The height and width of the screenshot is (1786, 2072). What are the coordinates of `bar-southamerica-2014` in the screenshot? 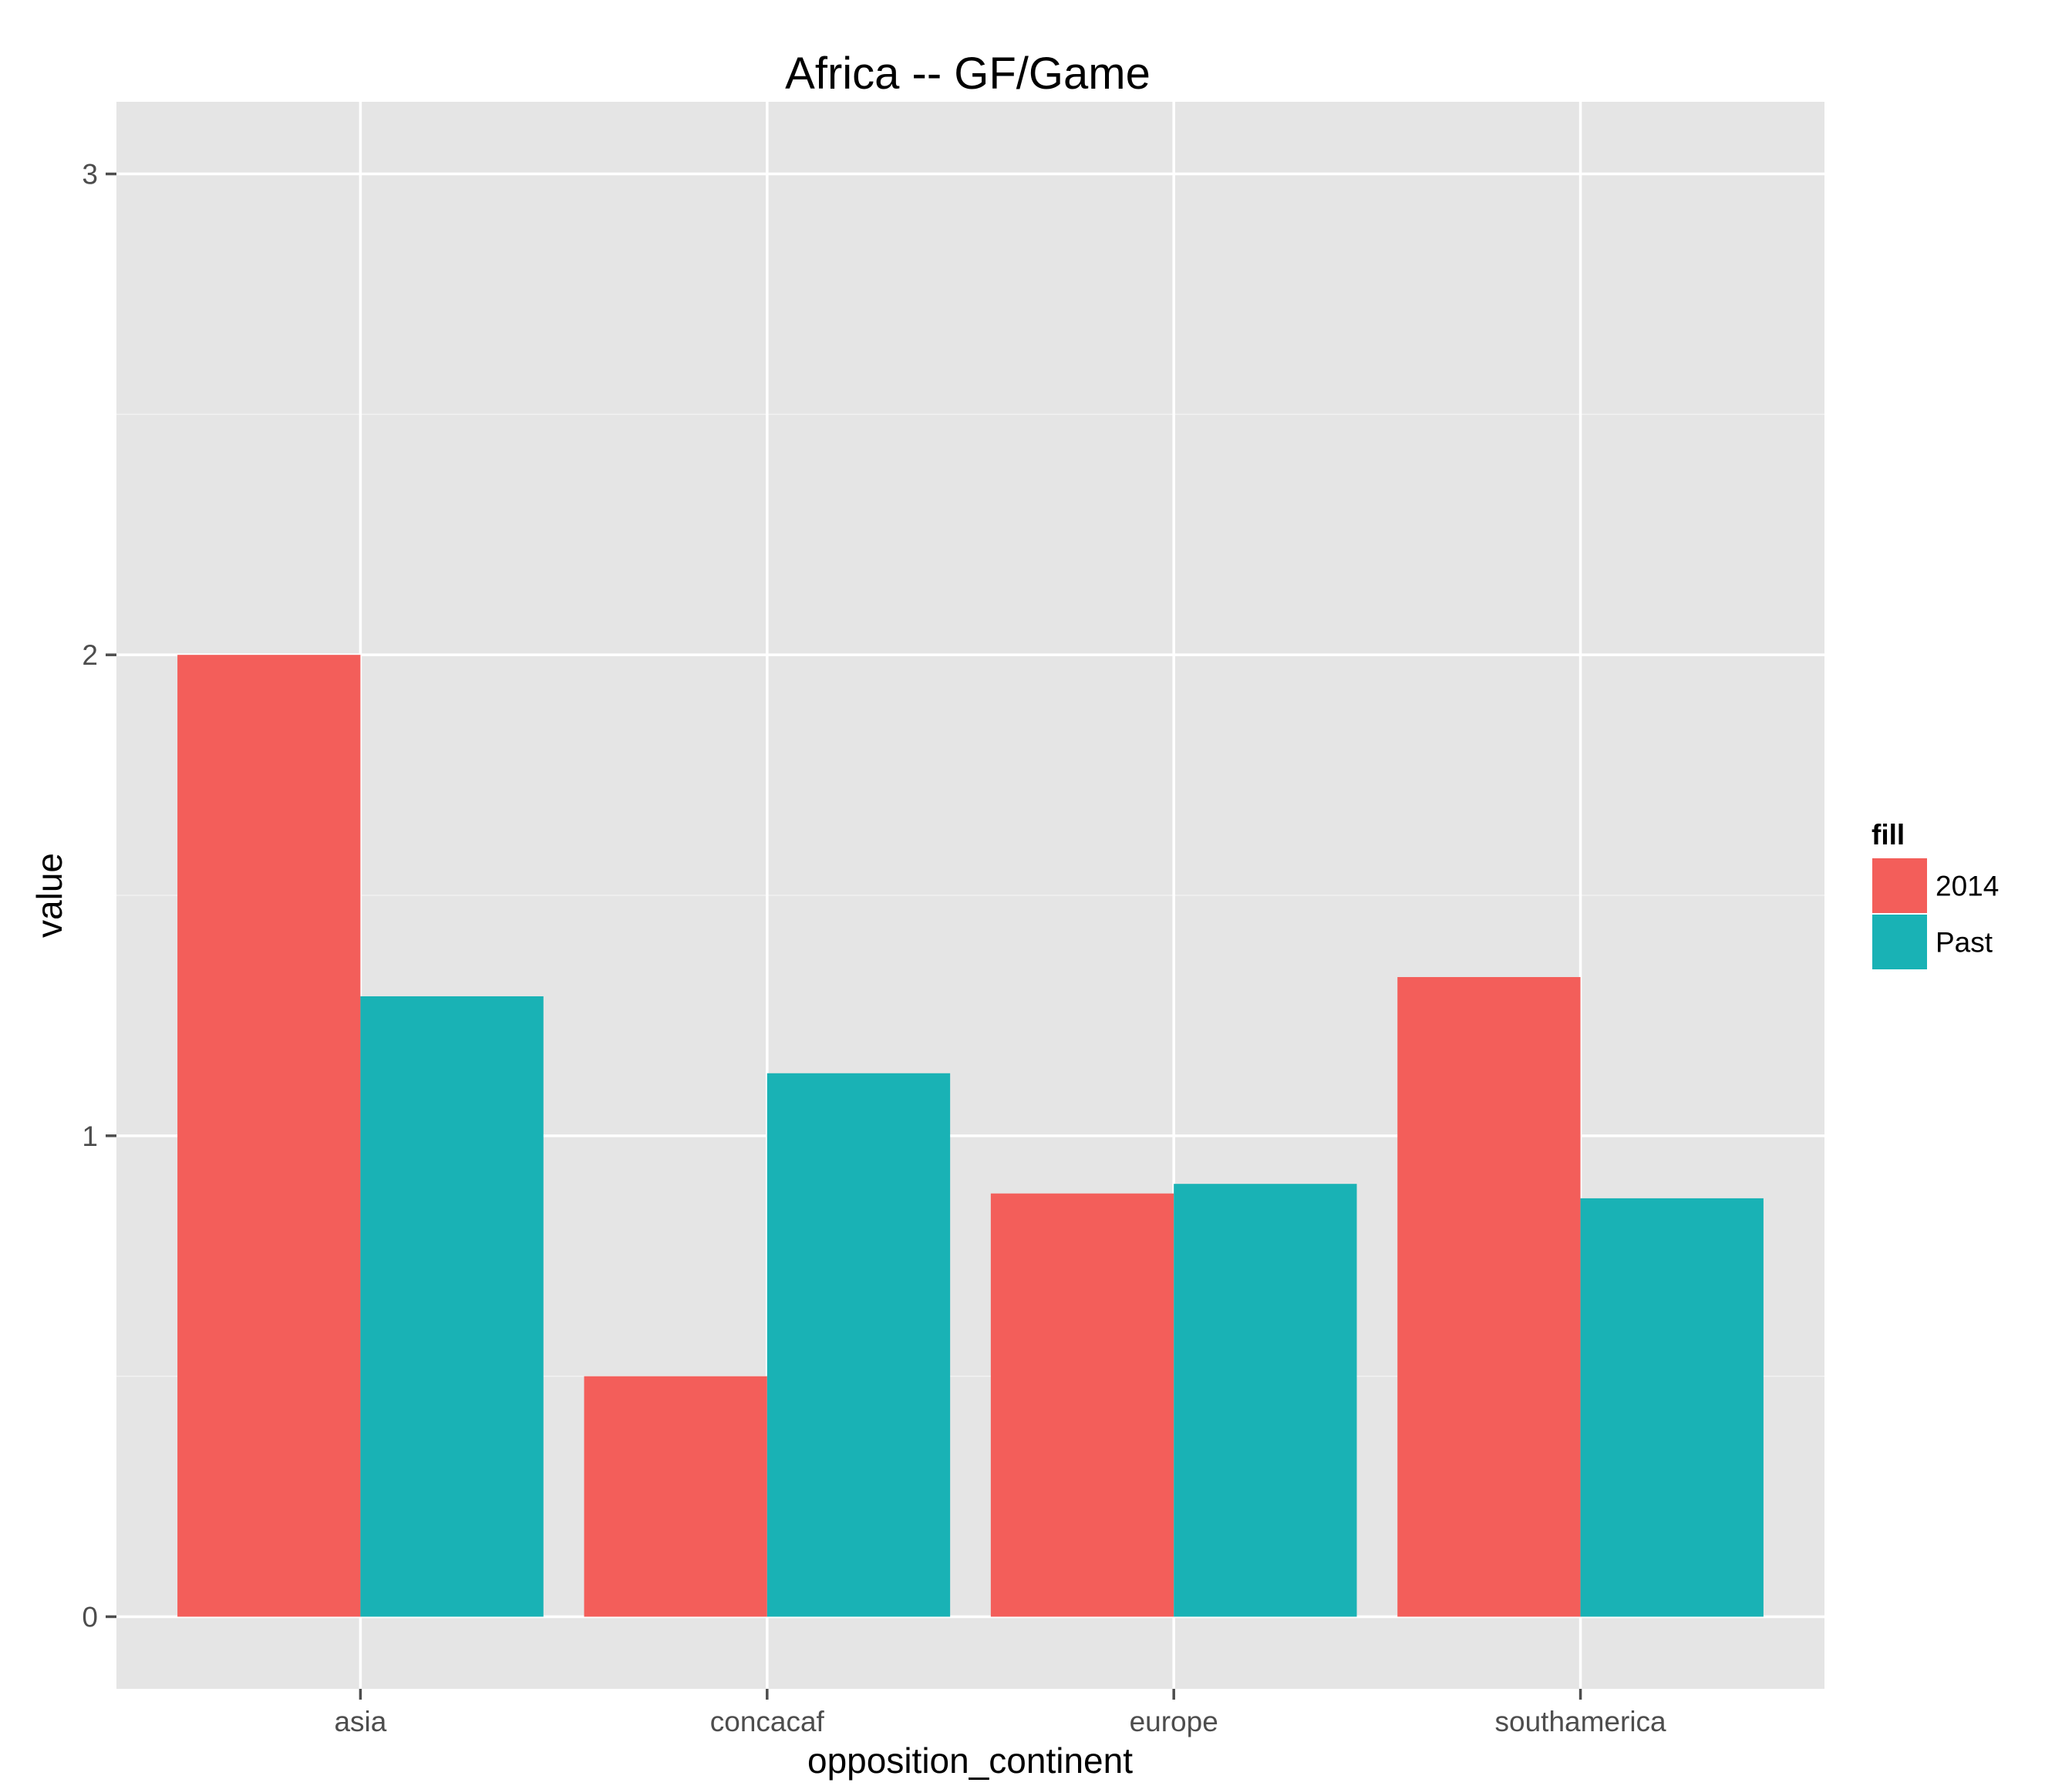 It's located at (1489, 1297).